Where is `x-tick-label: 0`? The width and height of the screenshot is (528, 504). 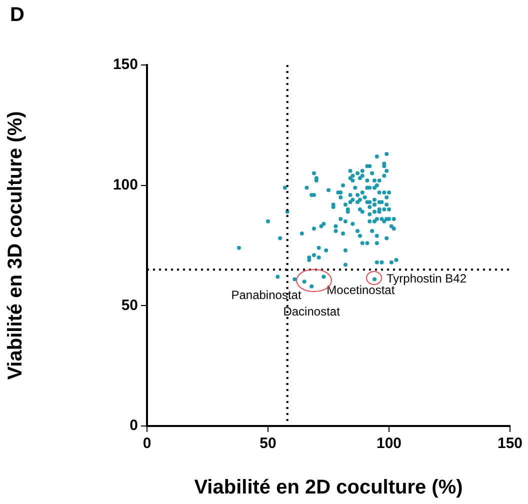
x-tick-label: 0 is located at coordinates (147, 443).